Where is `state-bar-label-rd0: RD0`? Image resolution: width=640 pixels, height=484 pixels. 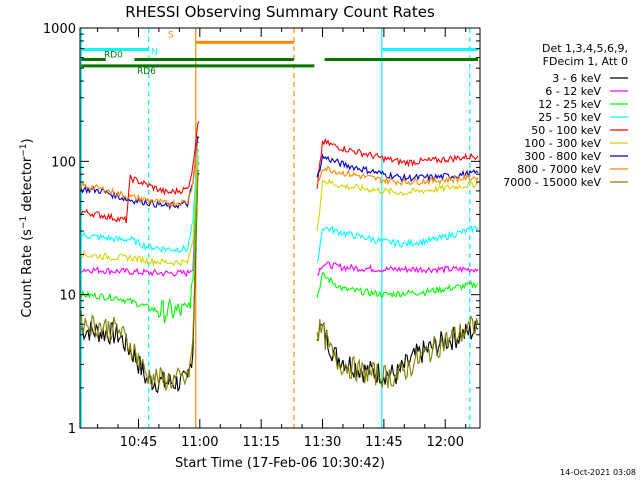 state-bar-label-rd0: RD0 is located at coordinates (113, 56).